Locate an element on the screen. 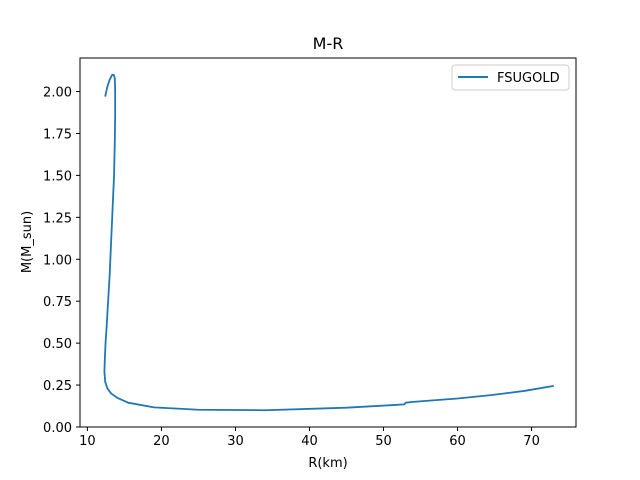 This screenshot has height=480, width=640. y-tick-label: 0.75 is located at coordinates (57, 302).